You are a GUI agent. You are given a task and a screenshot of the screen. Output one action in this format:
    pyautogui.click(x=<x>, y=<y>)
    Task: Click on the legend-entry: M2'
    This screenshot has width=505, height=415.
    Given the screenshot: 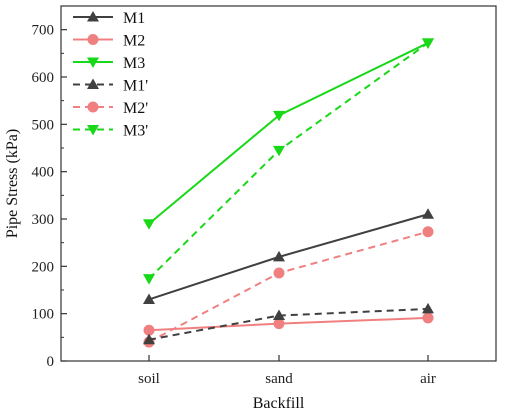 What is the action you would take?
    pyautogui.click(x=110, y=108)
    